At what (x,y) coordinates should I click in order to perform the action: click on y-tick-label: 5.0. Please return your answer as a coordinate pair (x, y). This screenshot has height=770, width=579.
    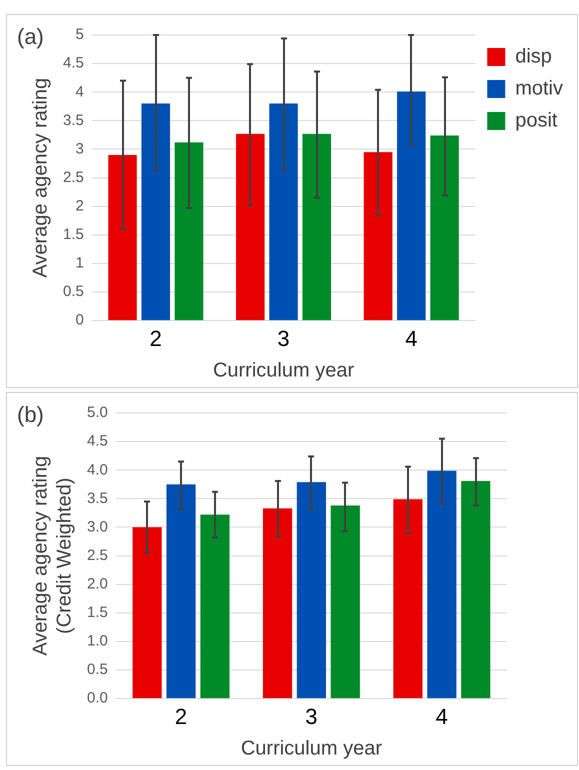
    Looking at the image, I should click on (97, 413).